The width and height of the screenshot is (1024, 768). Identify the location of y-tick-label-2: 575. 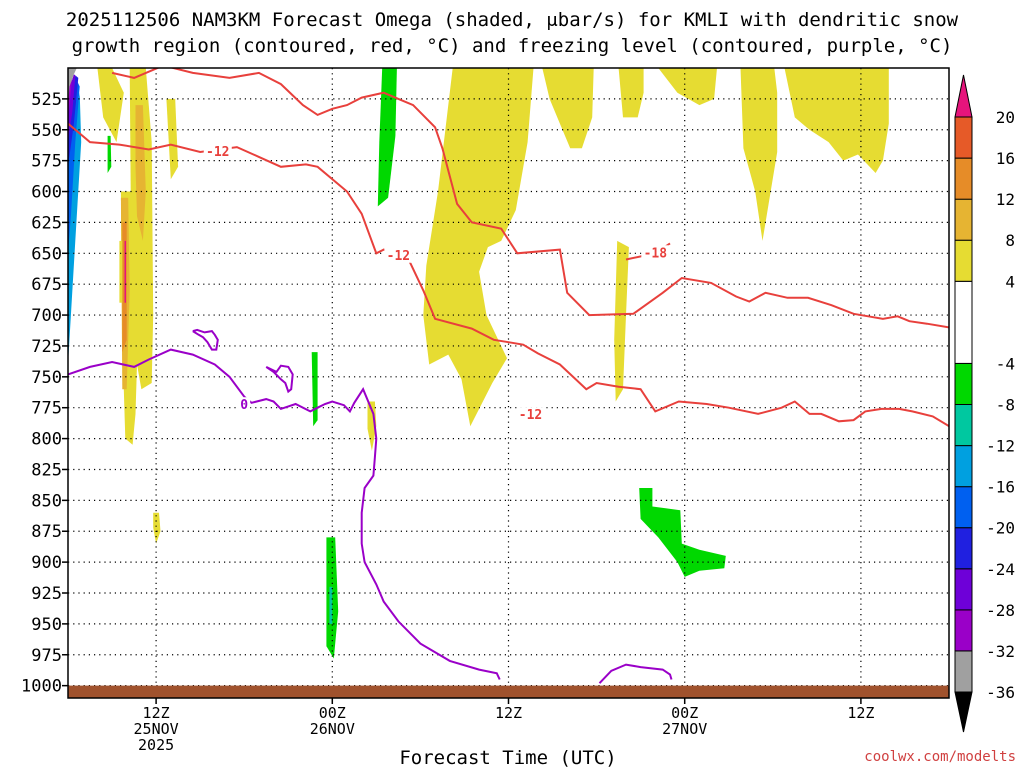
(46, 162).